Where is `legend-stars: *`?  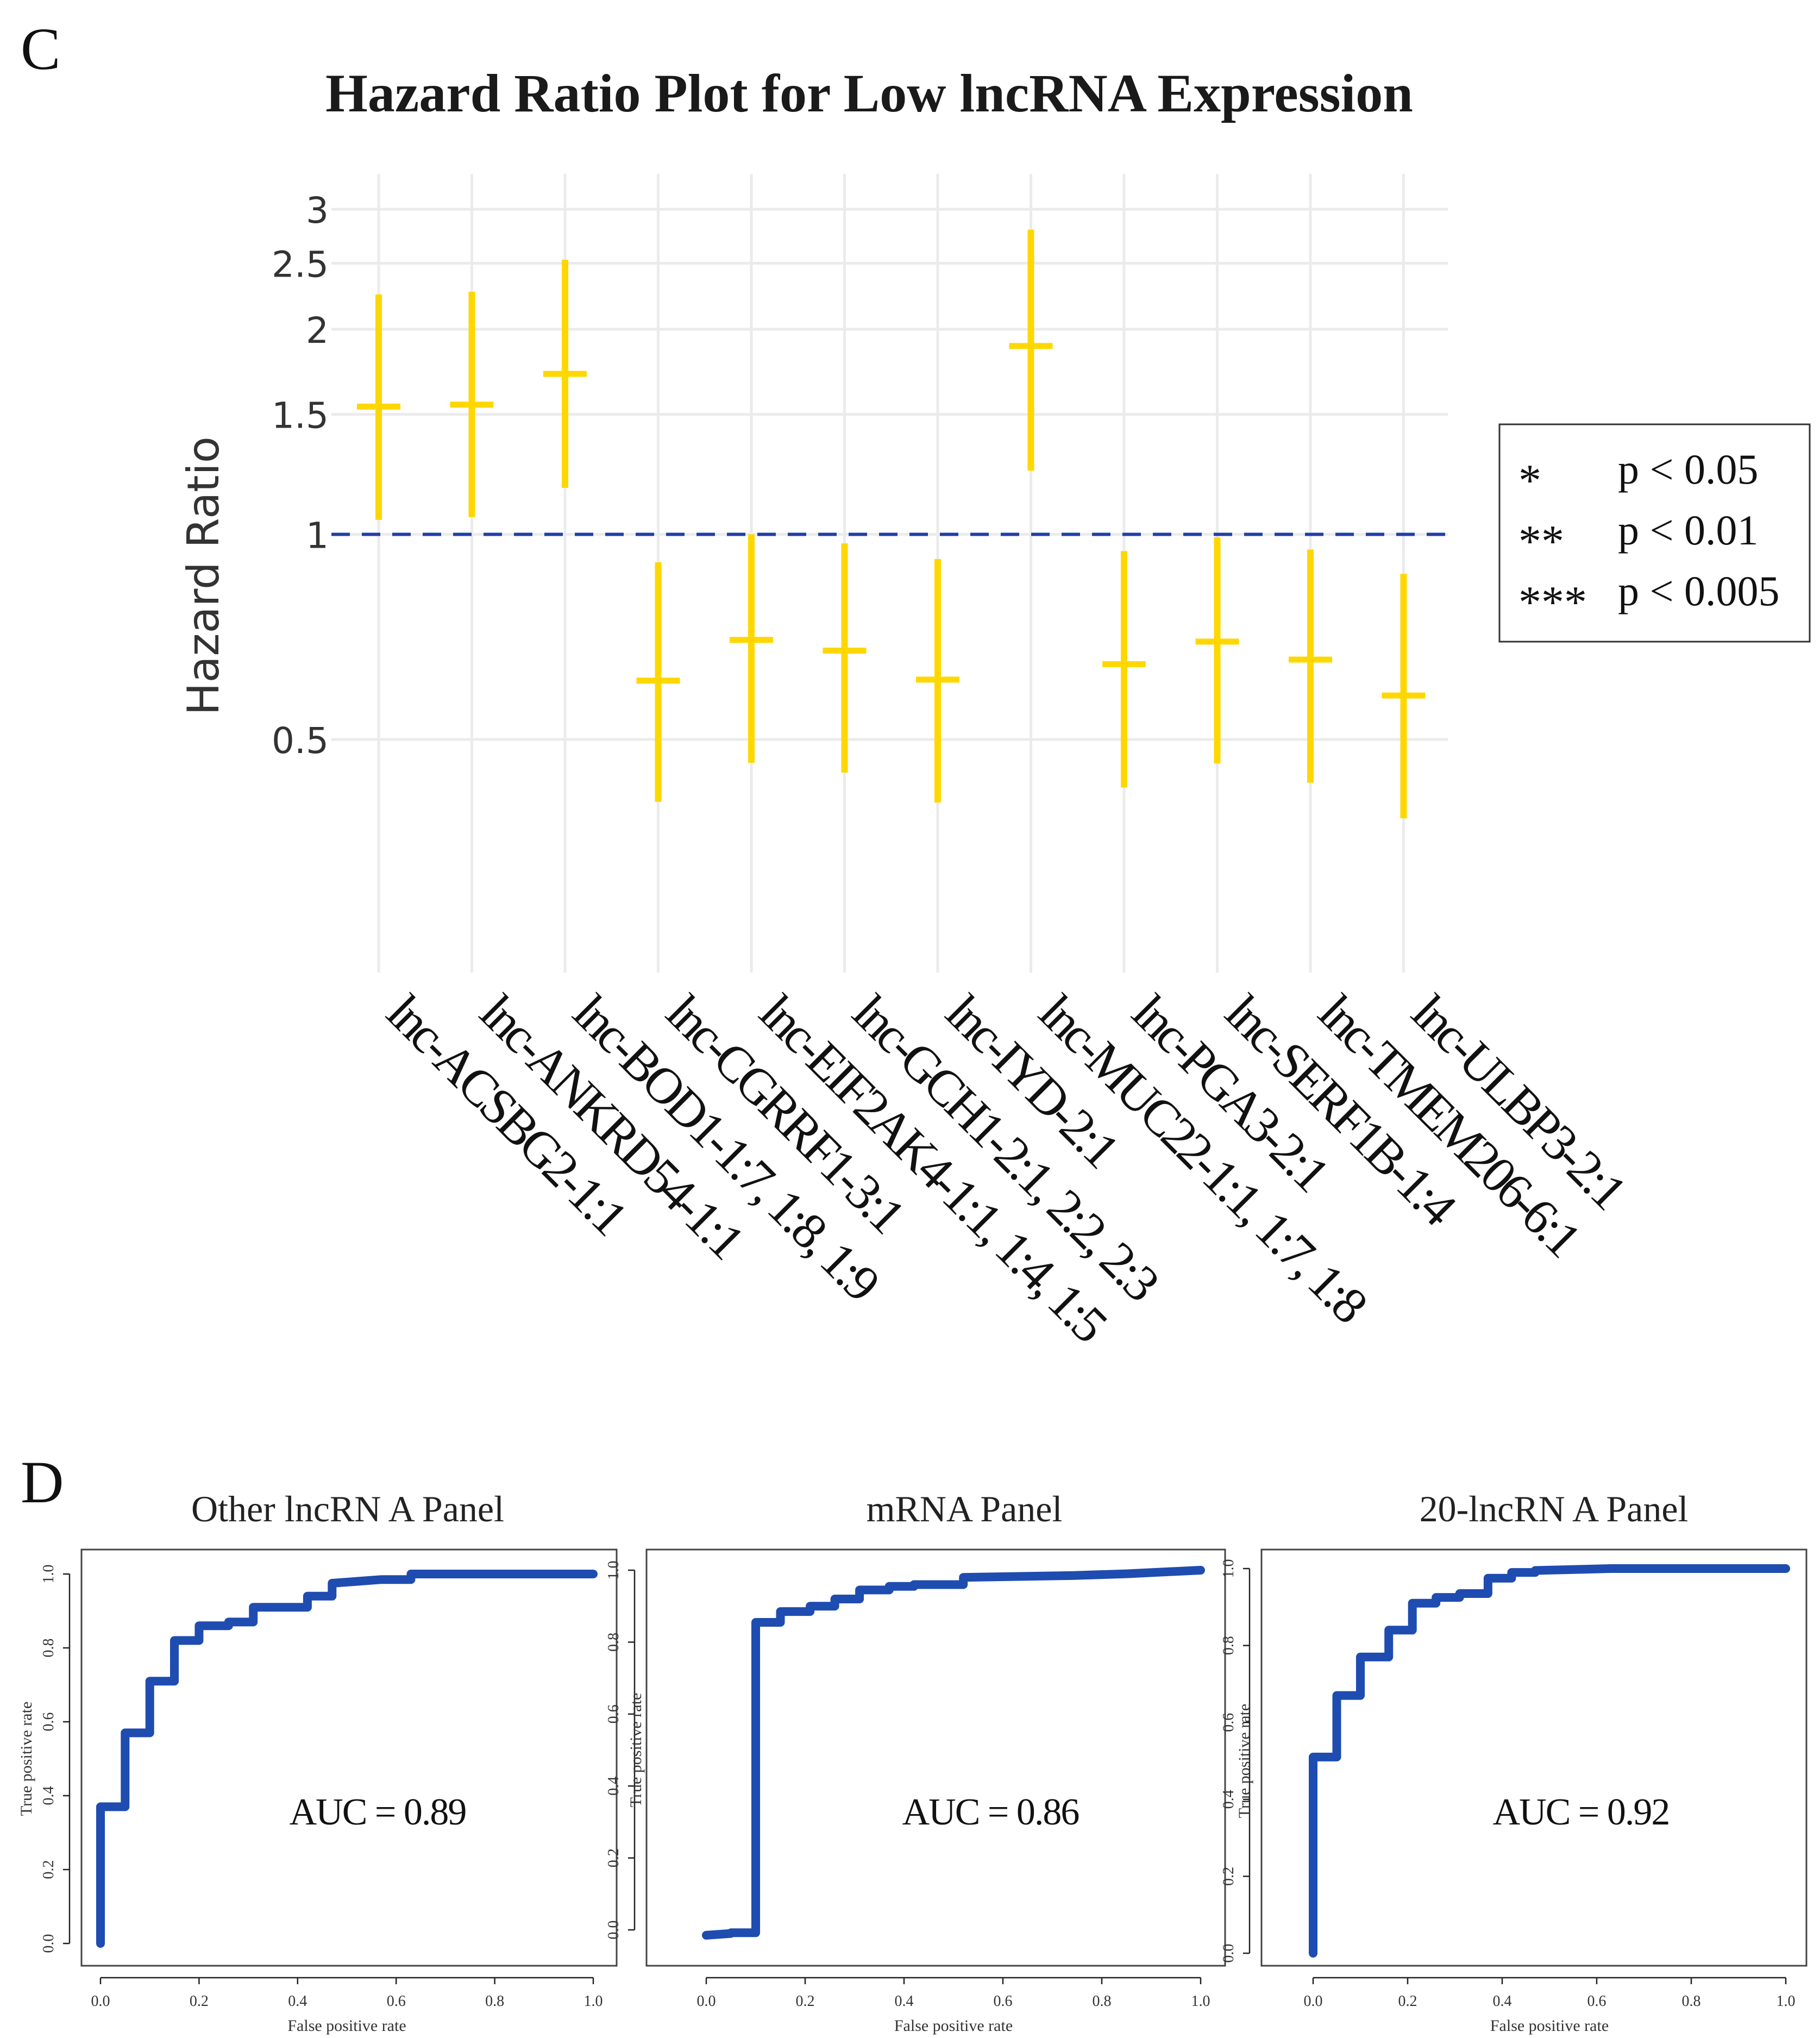
legend-stars: * is located at coordinates (1529, 481).